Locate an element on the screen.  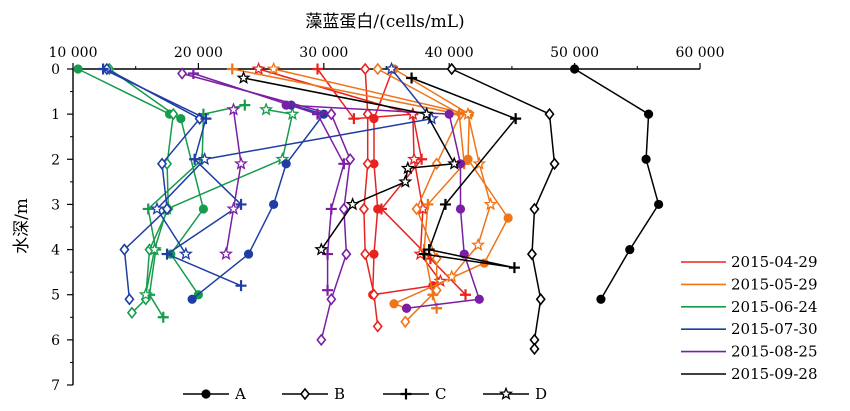
legend-marker-label: D is located at coordinates (541, 394).